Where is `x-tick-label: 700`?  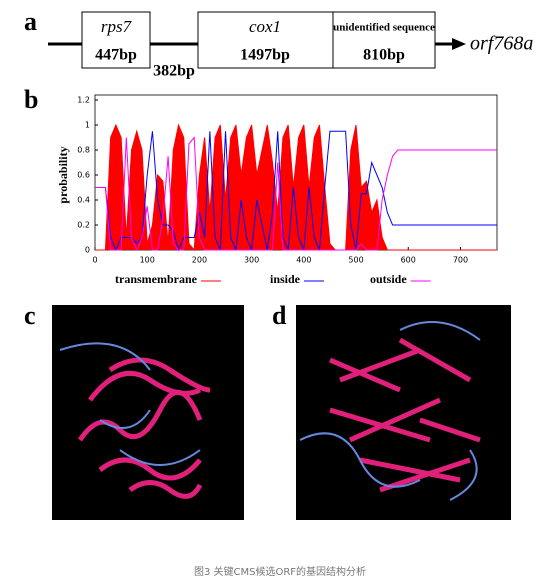 x-tick-label: 700 is located at coordinates (460, 260).